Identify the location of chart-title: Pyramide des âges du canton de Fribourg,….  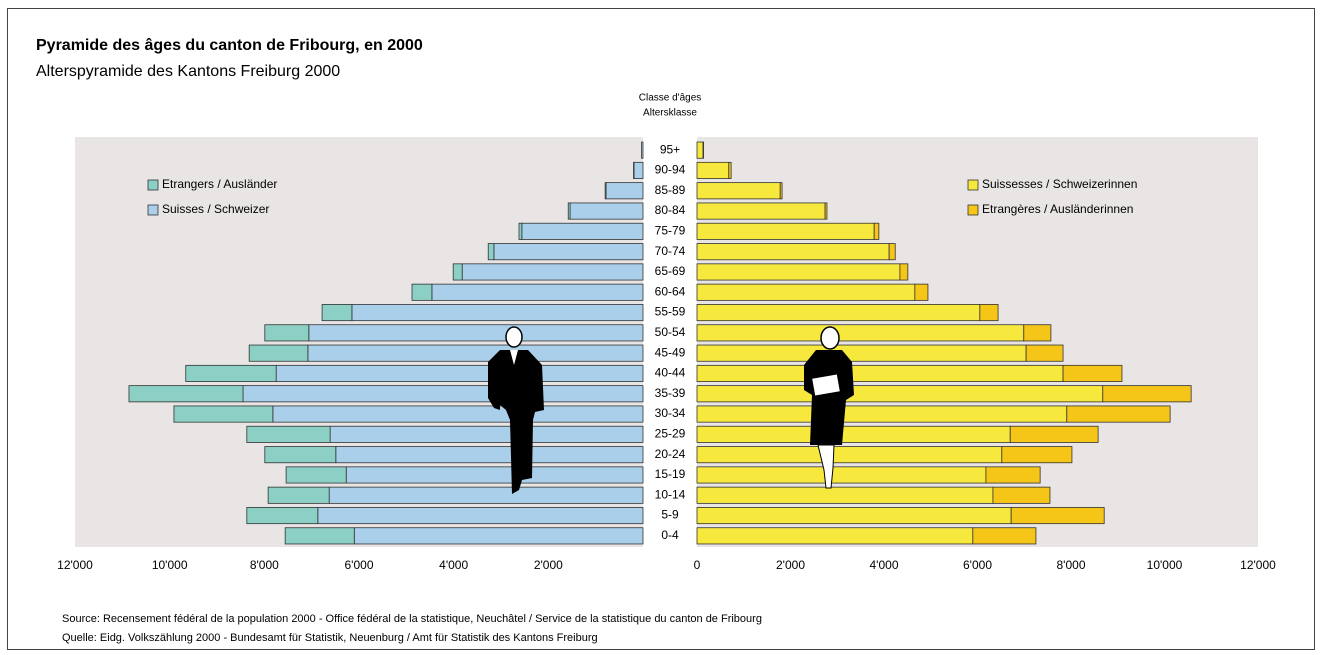
(229, 45).